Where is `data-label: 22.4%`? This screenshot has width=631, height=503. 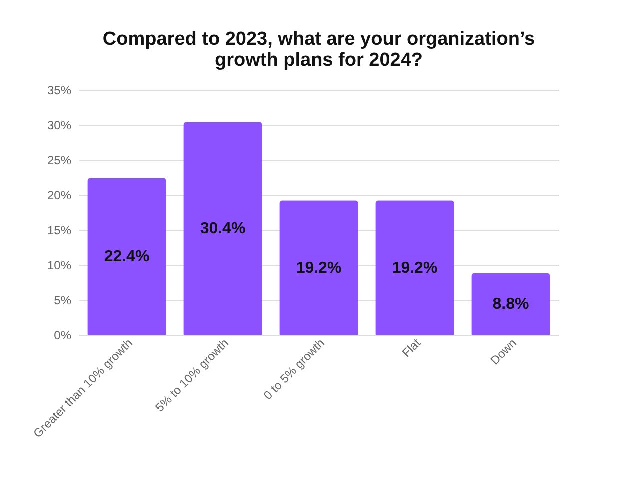
data-label: 22.4% is located at coordinates (127, 257).